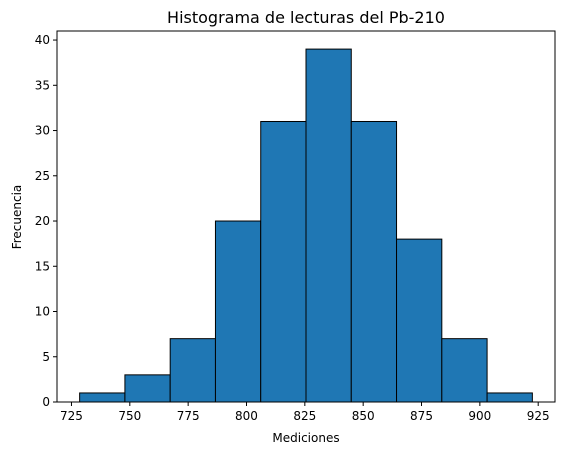 The width and height of the screenshot is (562, 455). I want to click on y-tick-label: 5, so click(46, 357).